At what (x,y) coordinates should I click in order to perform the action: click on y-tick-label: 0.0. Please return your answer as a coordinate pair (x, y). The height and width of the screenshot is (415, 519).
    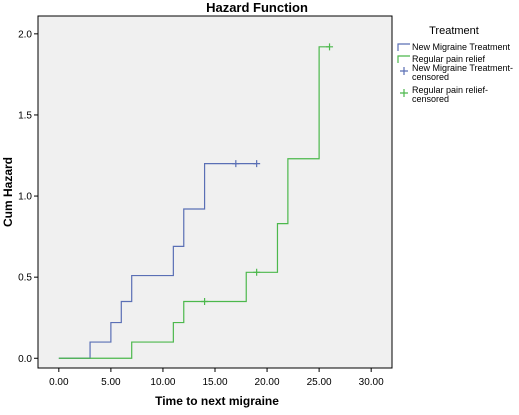
    Looking at the image, I should click on (25, 359).